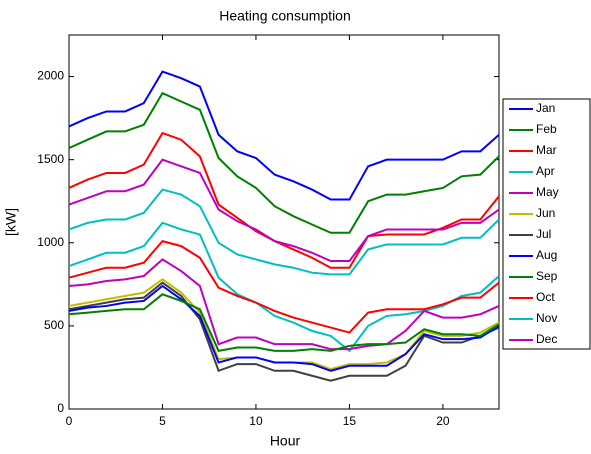 This screenshot has height=454, width=591. What do you see at coordinates (11, 222) in the screenshot?
I see `y-axis-label: [kW]` at bounding box center [11, 222].